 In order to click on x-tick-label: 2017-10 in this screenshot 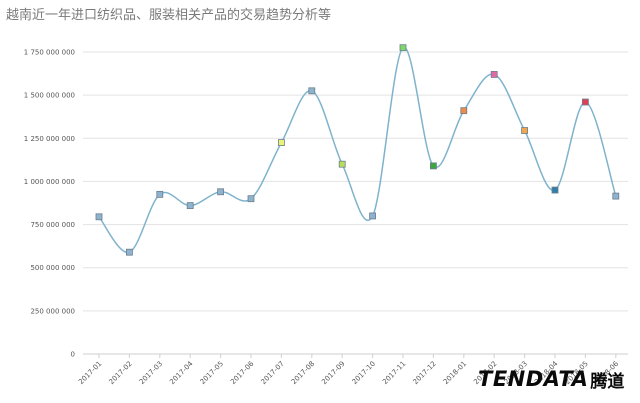, I will do `click(364, 373)`.